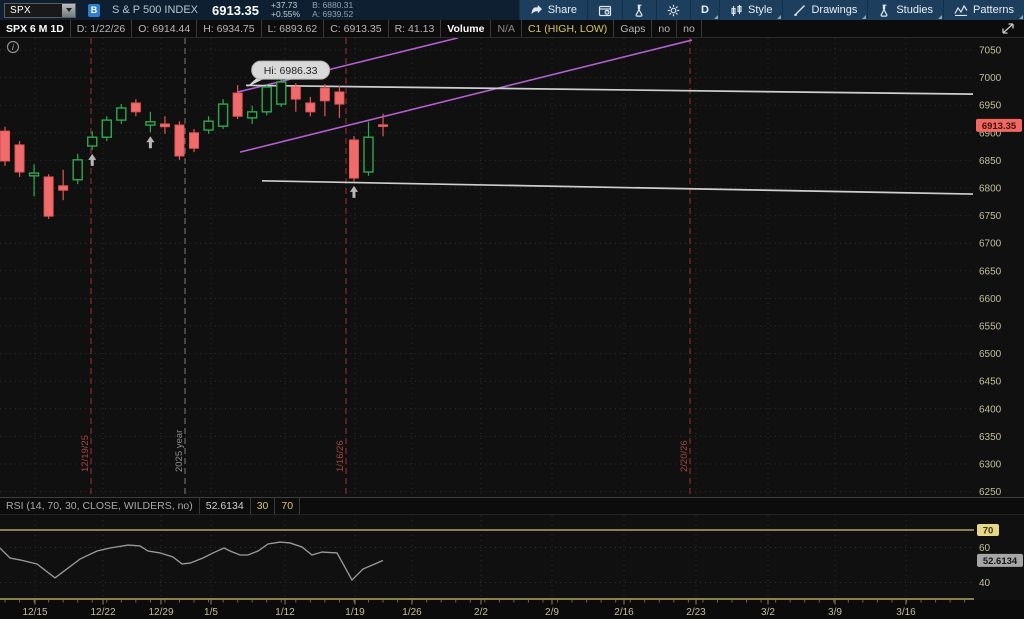  Describe the element at coordinates (160, 612) in the screenshot. I see `svg-text: 12/29` at that location.